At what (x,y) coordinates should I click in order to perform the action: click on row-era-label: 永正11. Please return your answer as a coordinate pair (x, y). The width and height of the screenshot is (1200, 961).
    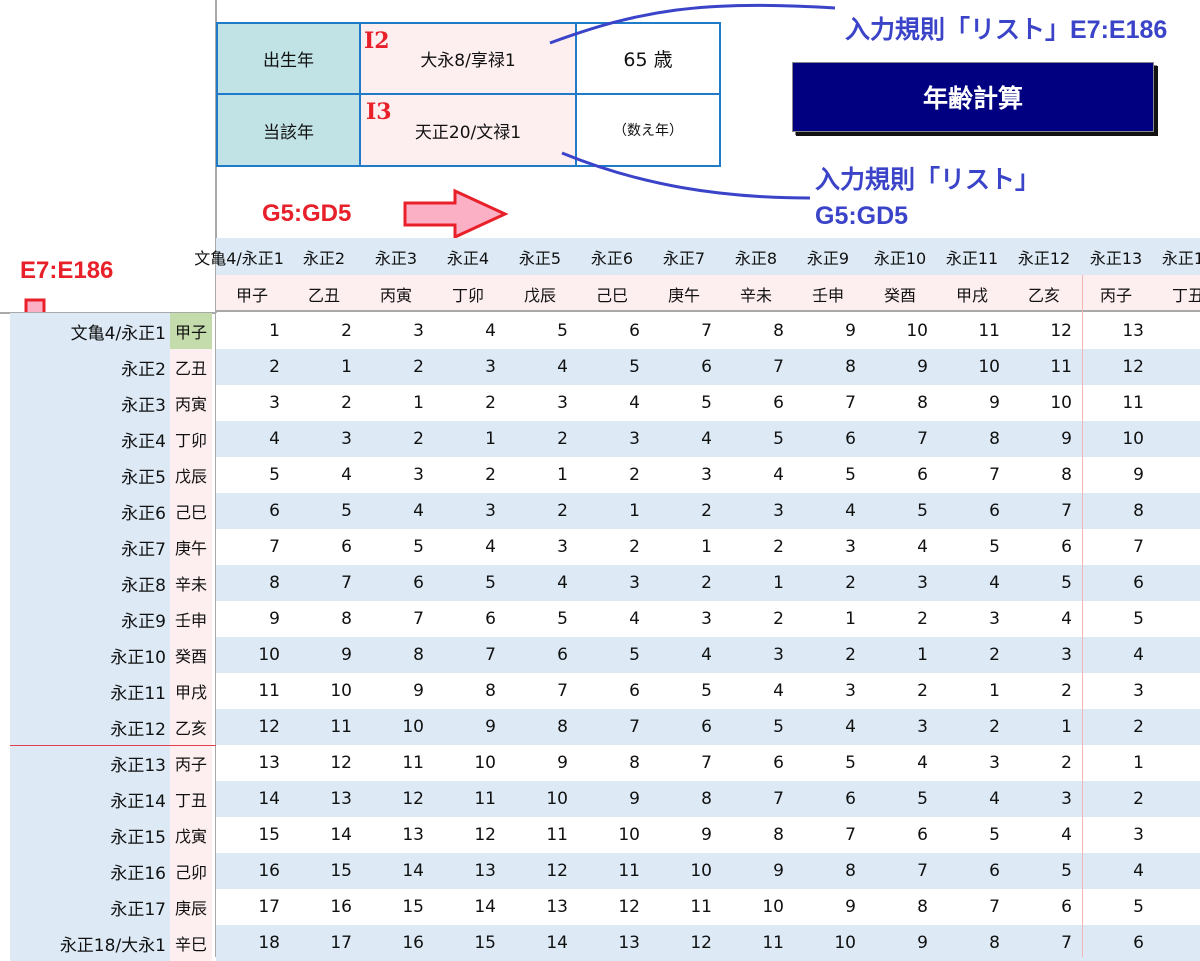
    Looking at the image, I should click on (90, 691).